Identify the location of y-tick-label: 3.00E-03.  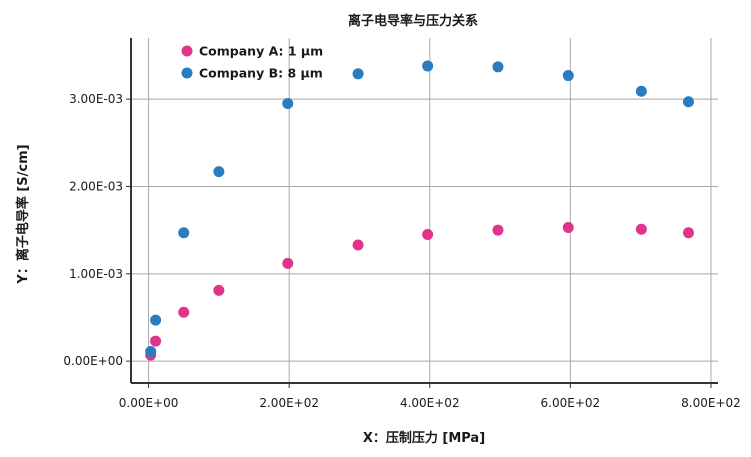
(96, 99).